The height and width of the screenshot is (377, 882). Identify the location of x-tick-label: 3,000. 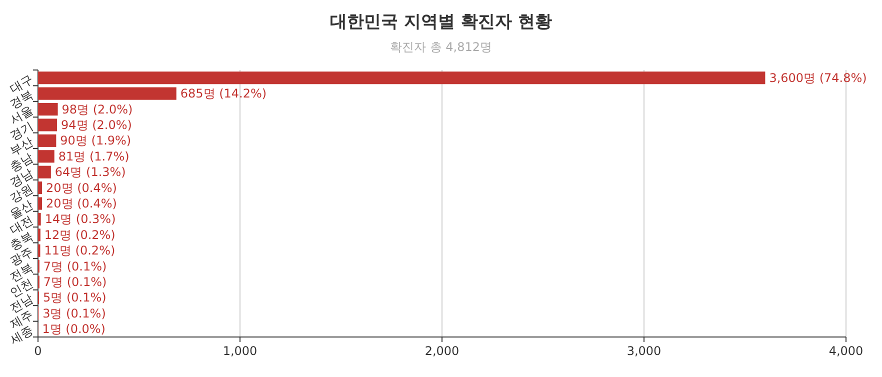
(644, 351).